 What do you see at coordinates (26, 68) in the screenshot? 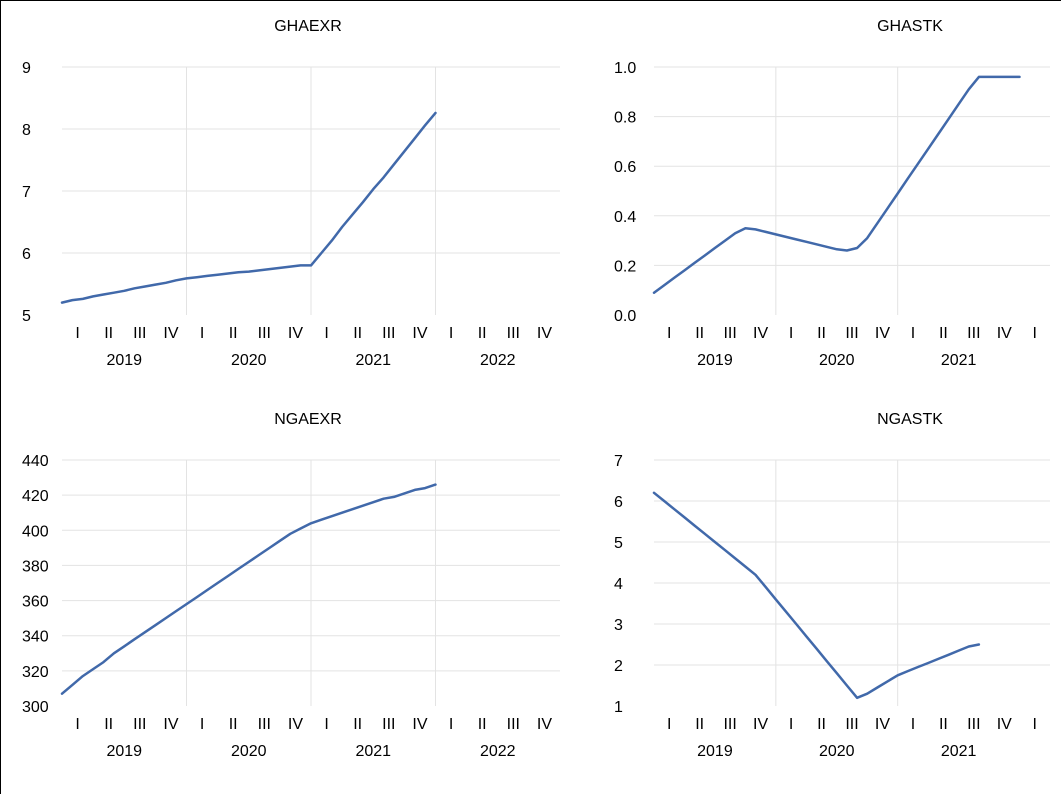
I see `y-tick-label: 9` at bounding box center [26, 68].